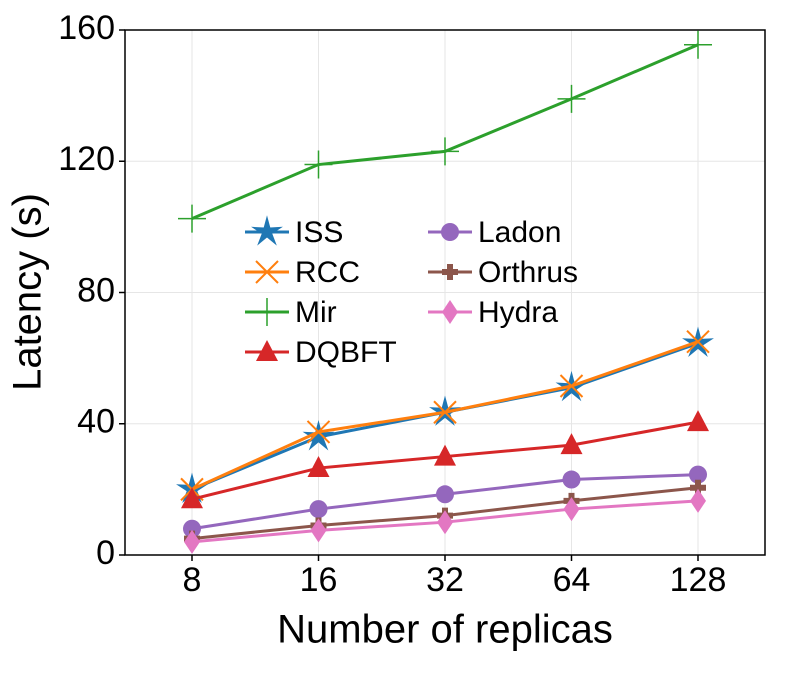  Describe the element at coordinates (572, 580) in the screenshot. I see `x-tick-label: 64` at that location.